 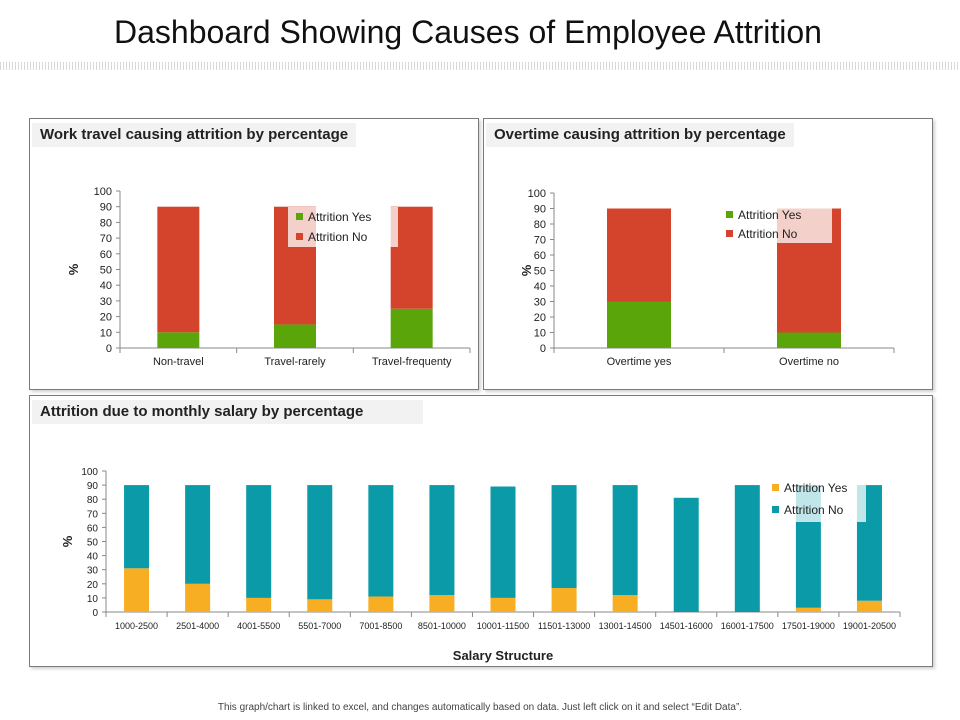 What do you see at coordinates (106, 318) in the screenshot?
I see `travel-y-tick-label: 20` at bounding box center [106, 318].